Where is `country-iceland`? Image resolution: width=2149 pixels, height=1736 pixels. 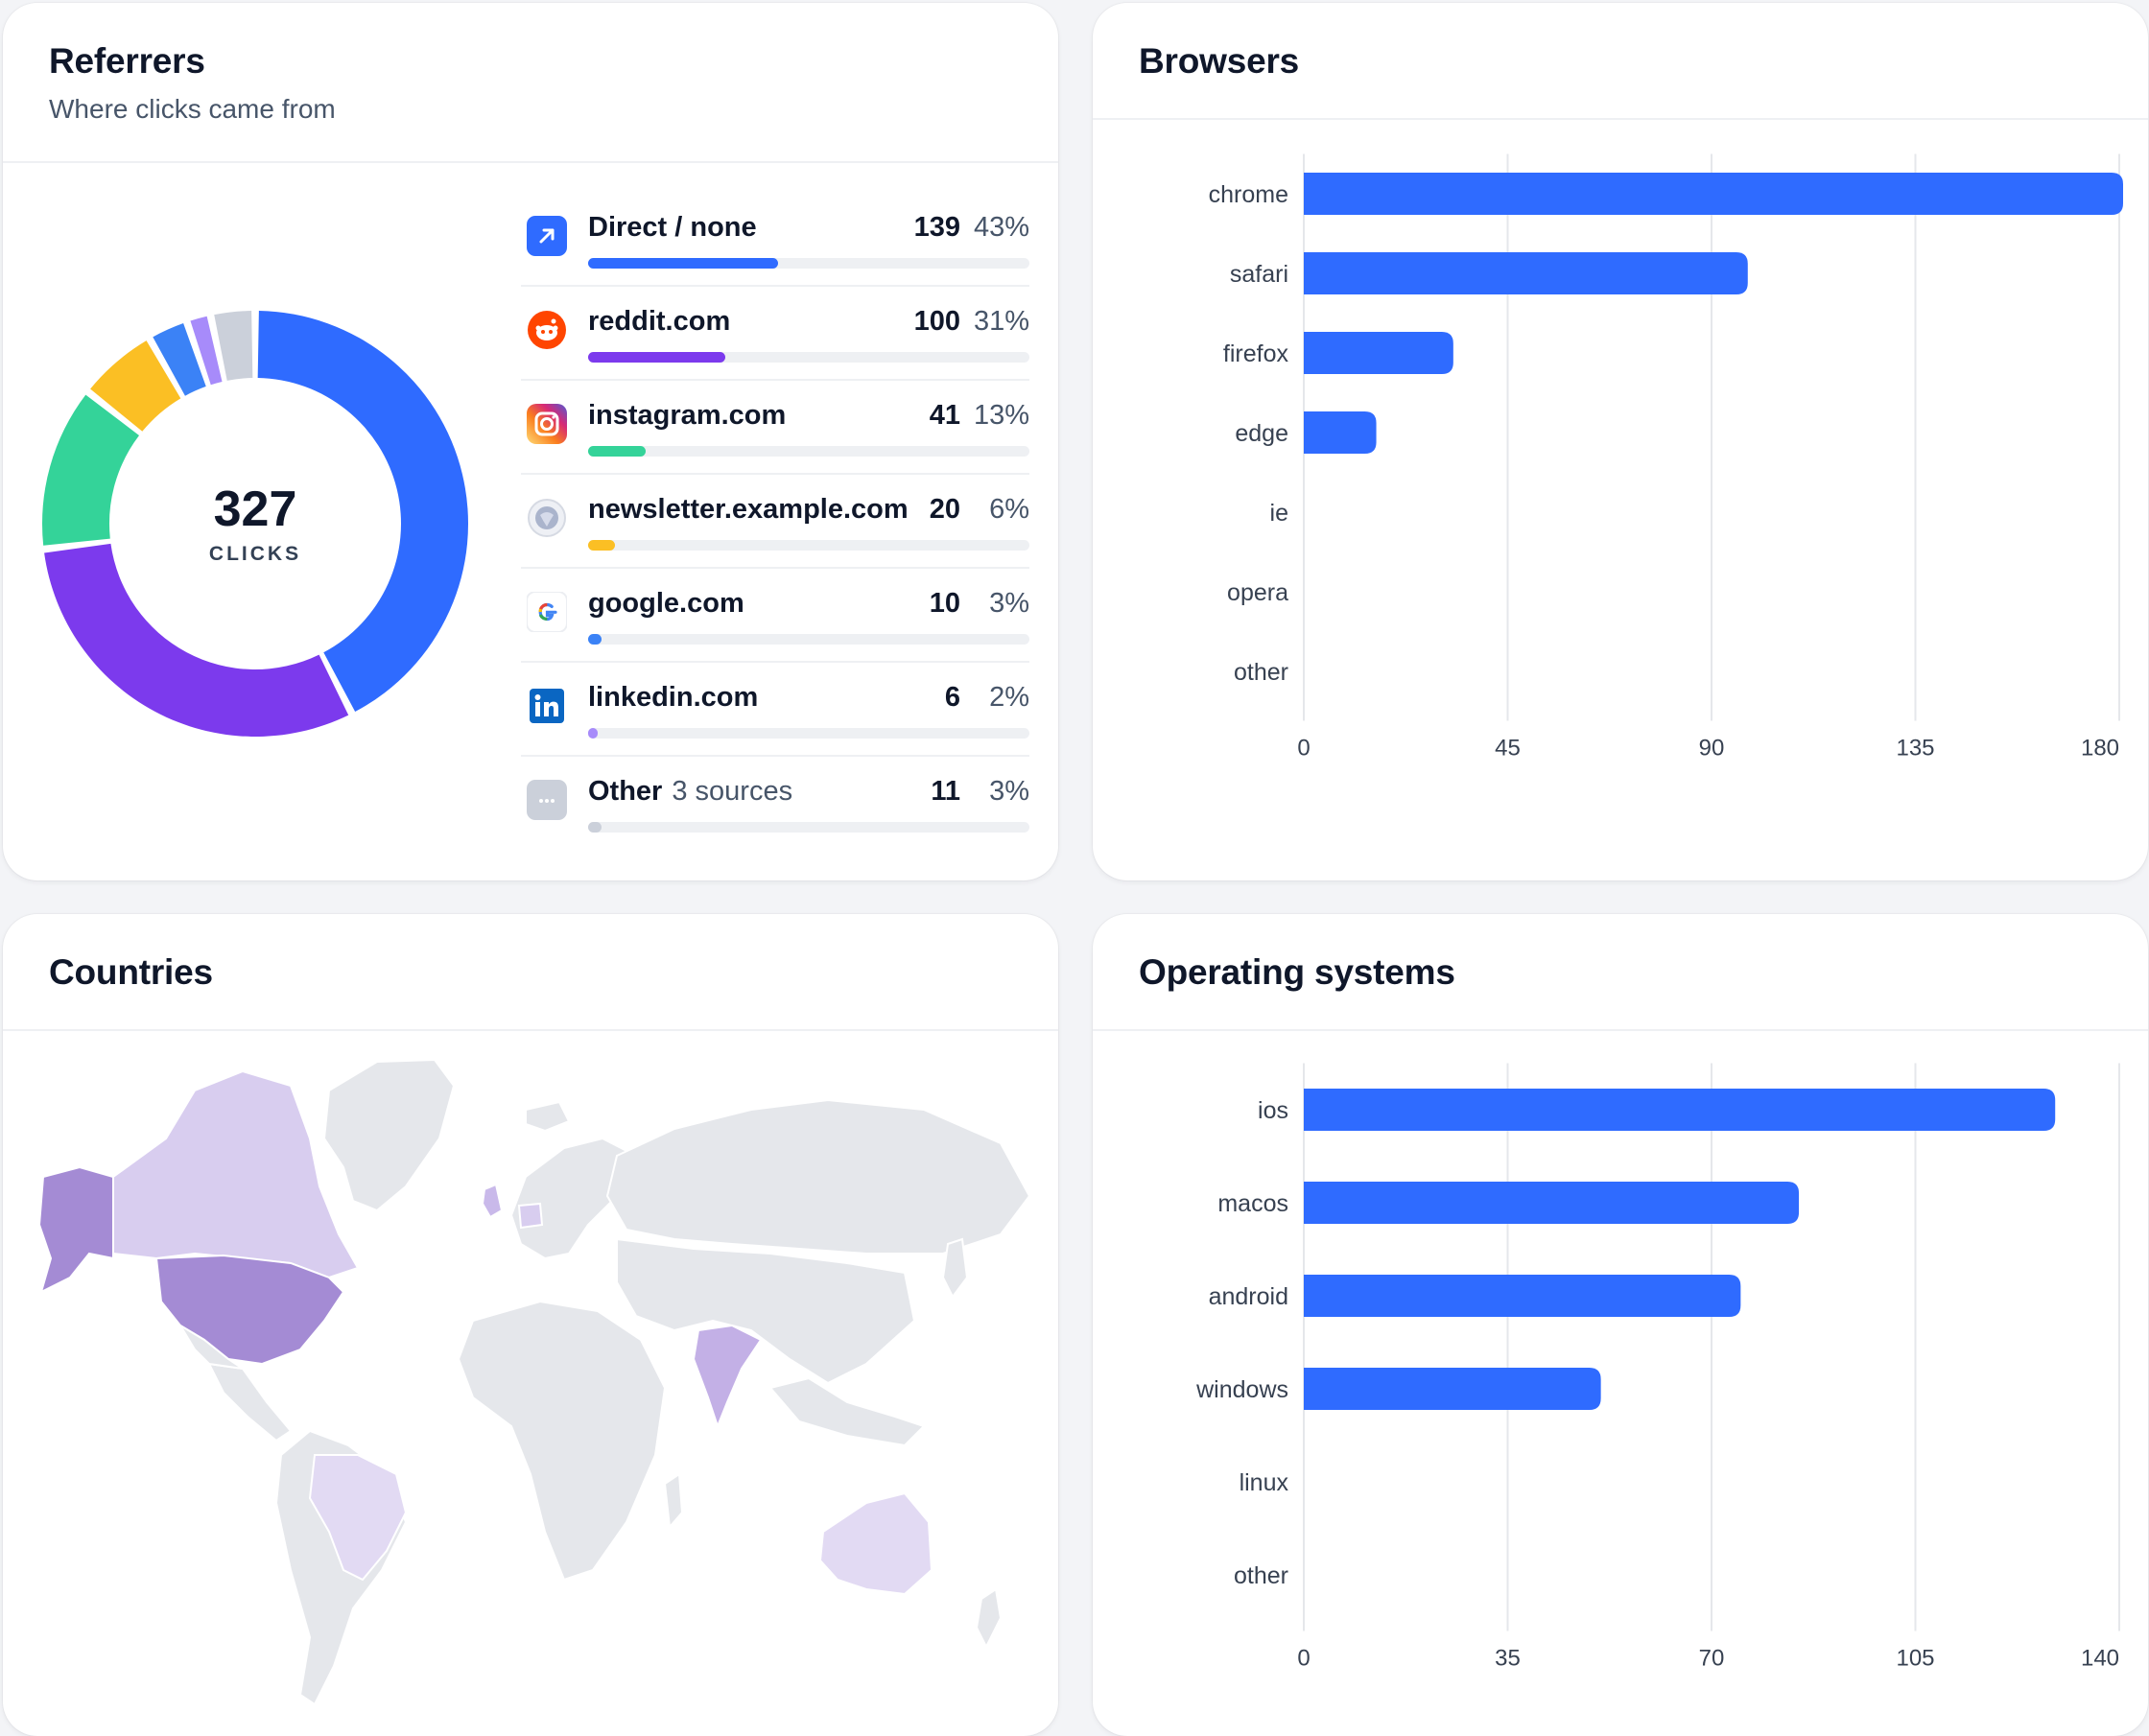 country-iceland is located at coordinates (548, 1116).